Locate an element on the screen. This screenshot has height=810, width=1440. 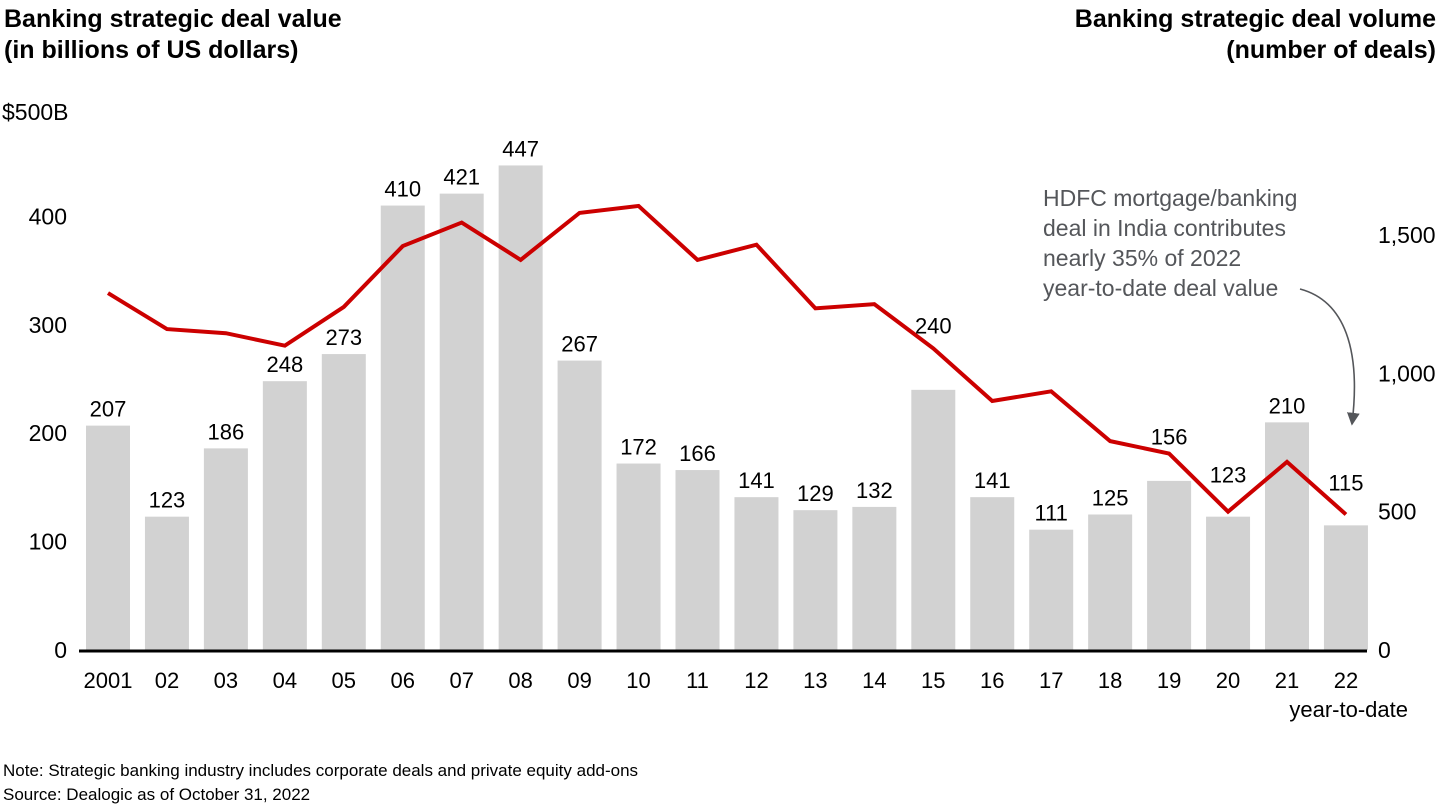
x-axis-label-13: 13 is located at coordinates (815, 680).